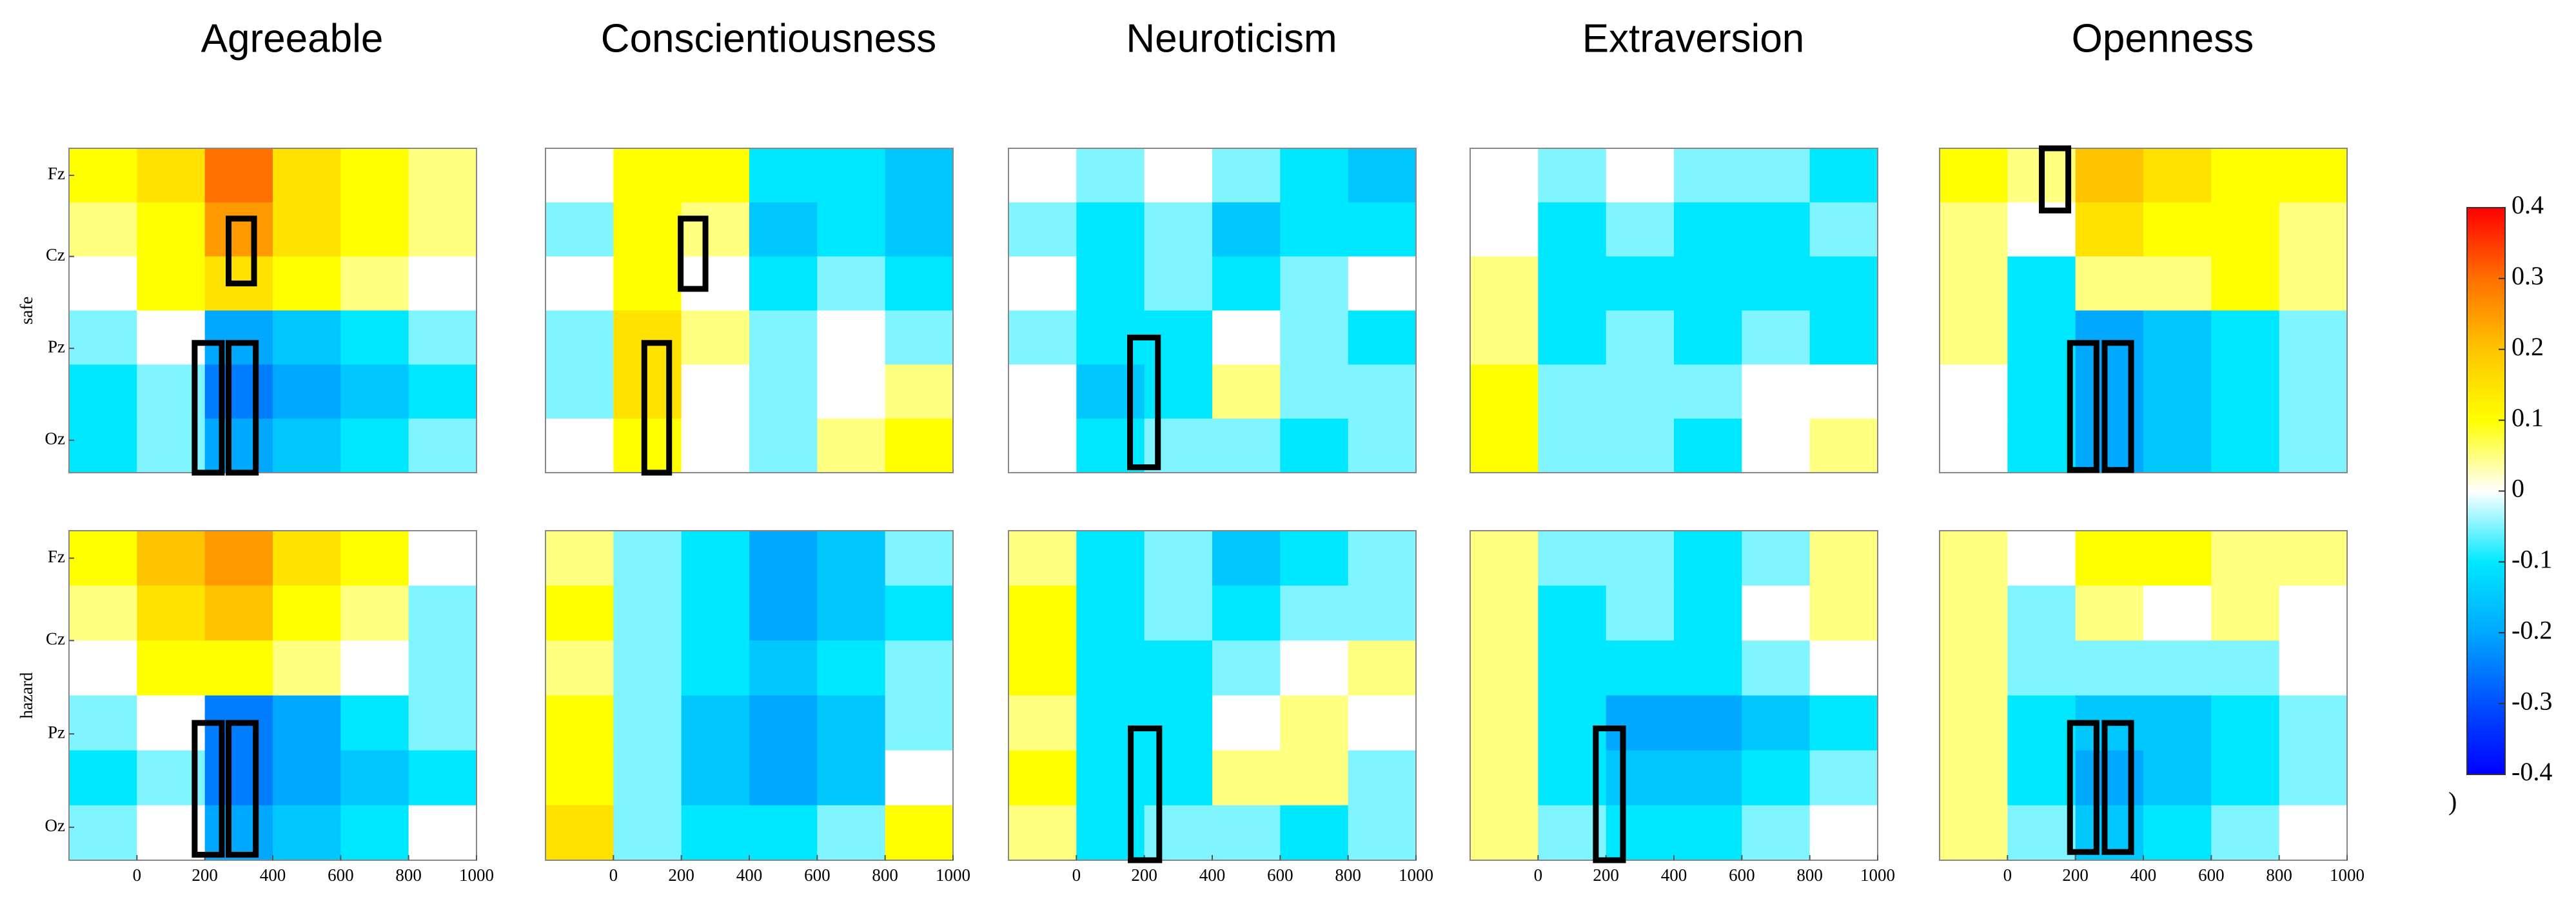 This screenshot has width=2576, height=906. I want to click on x-tick-label: 0, so click(137, 875).